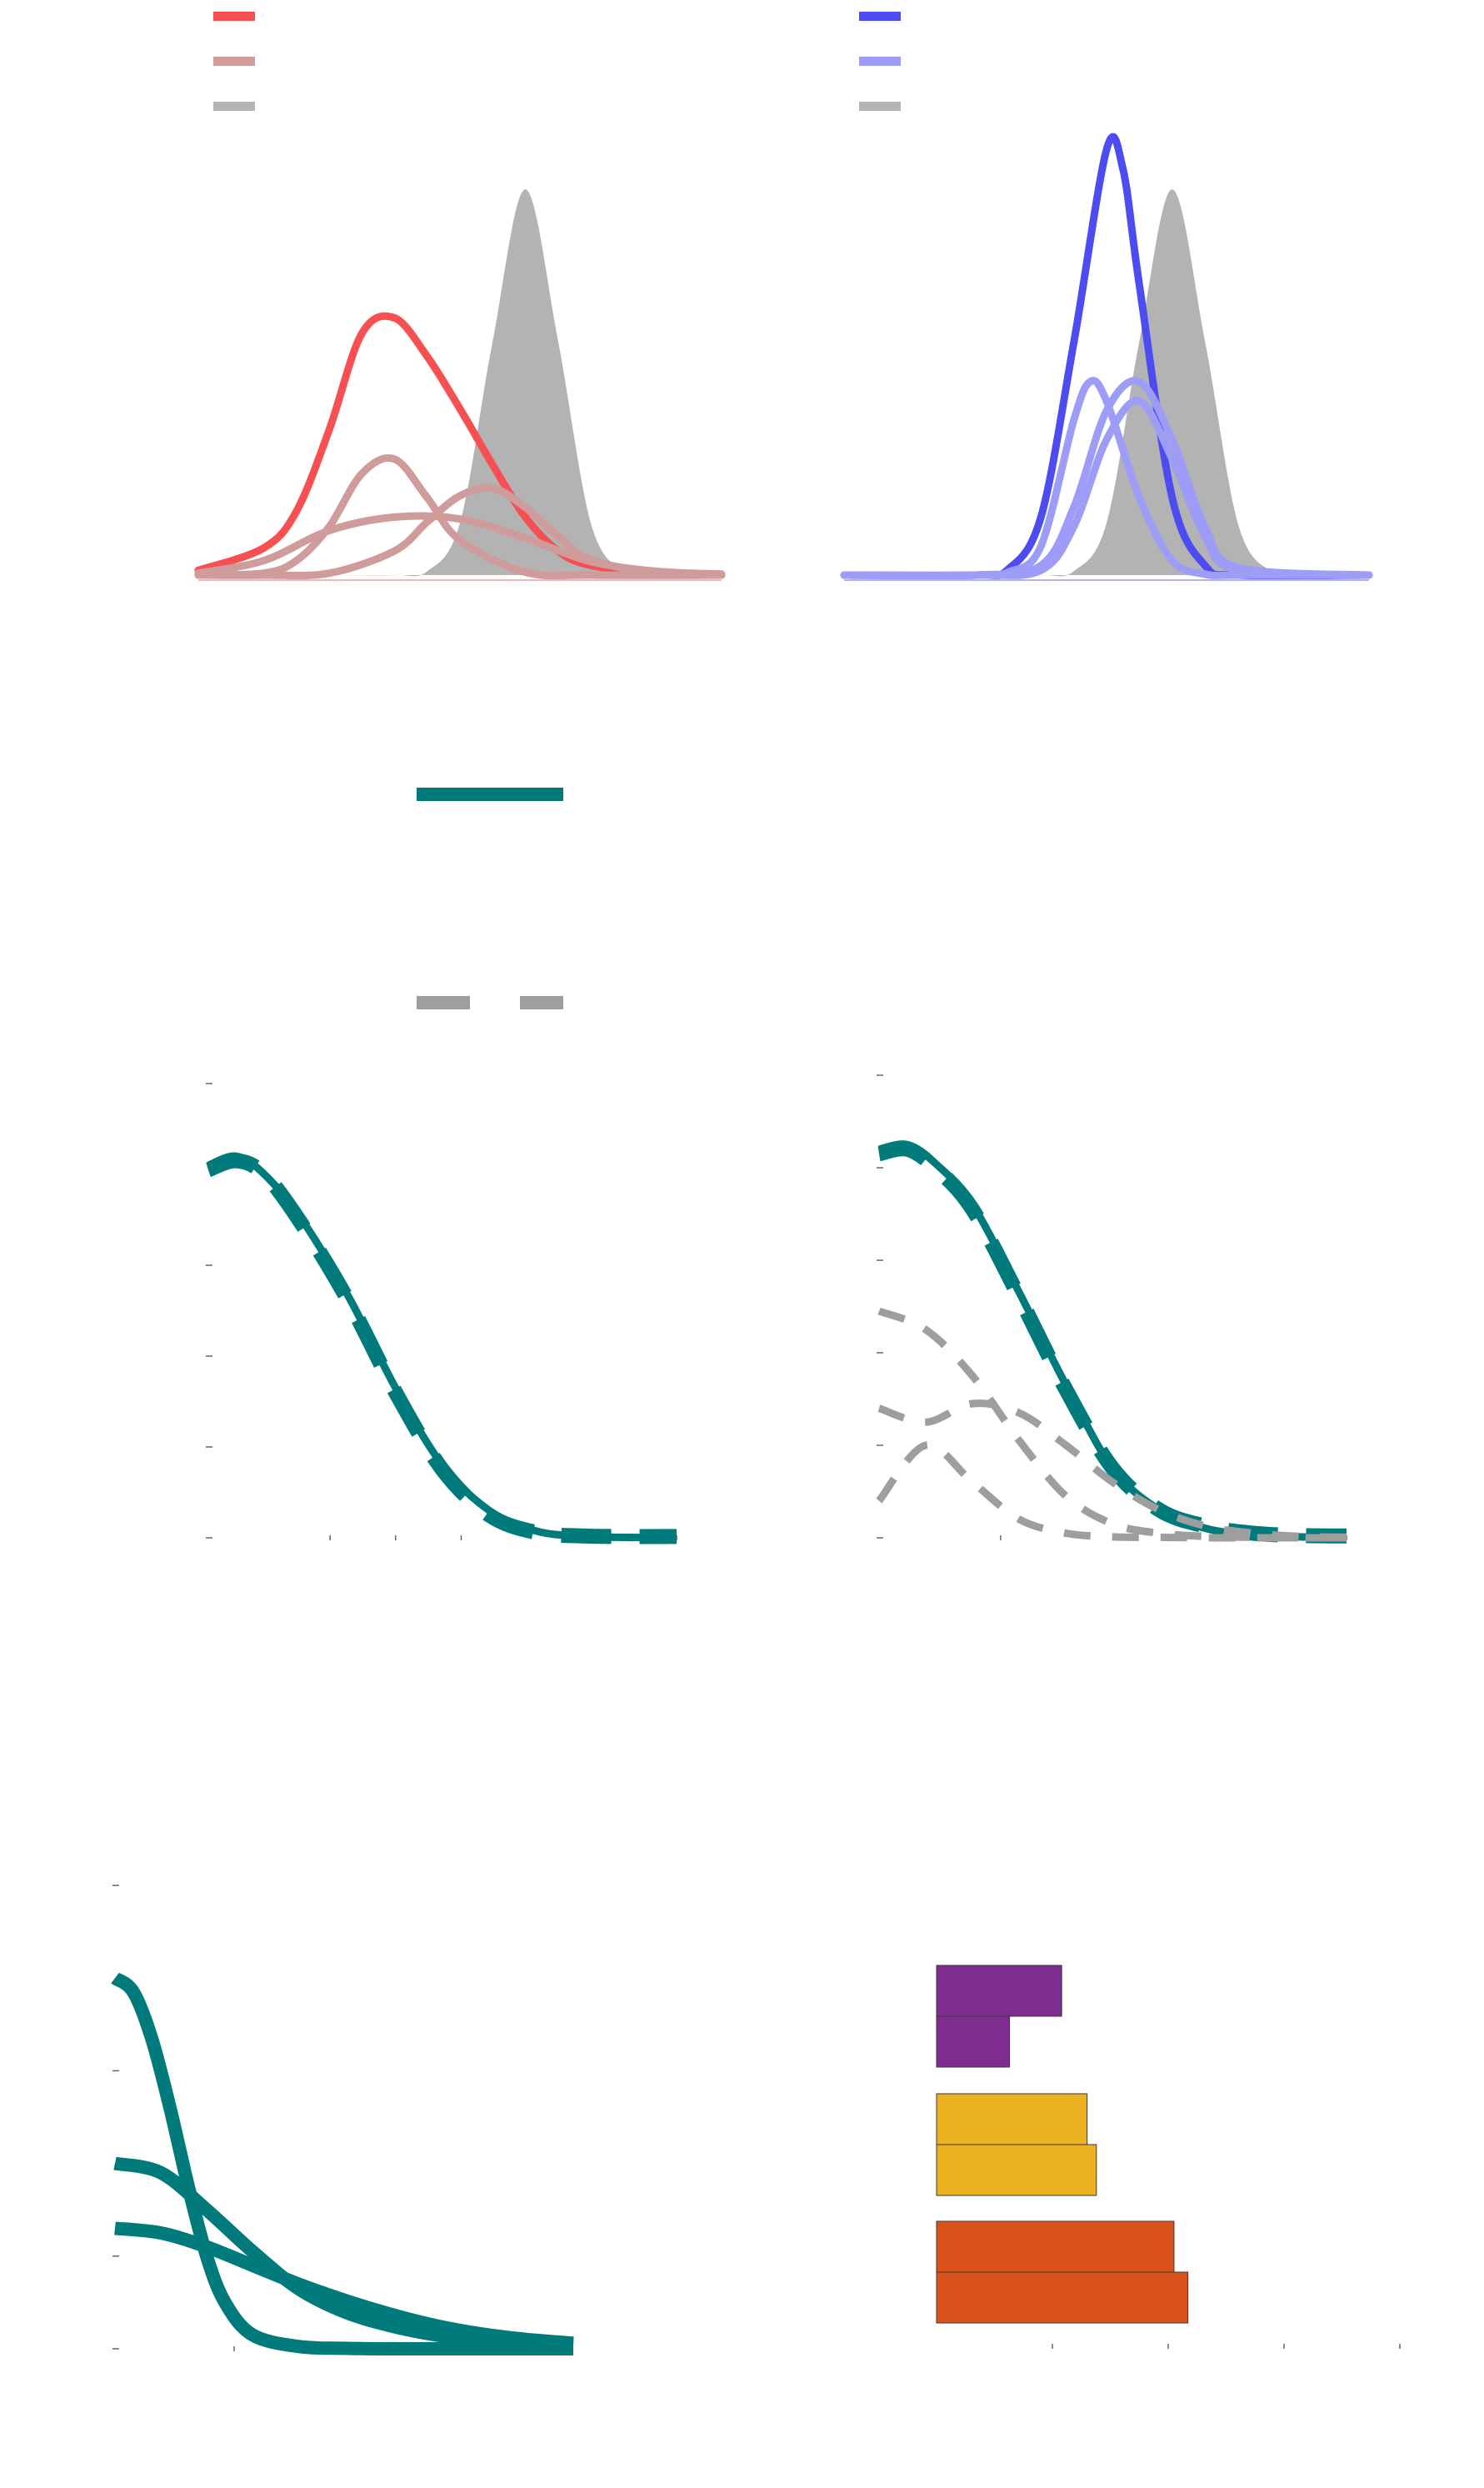 The height and width of the screenshot is (2488, 1484). I want to click on panel-horizontal-bars, so click(1168, 2157).